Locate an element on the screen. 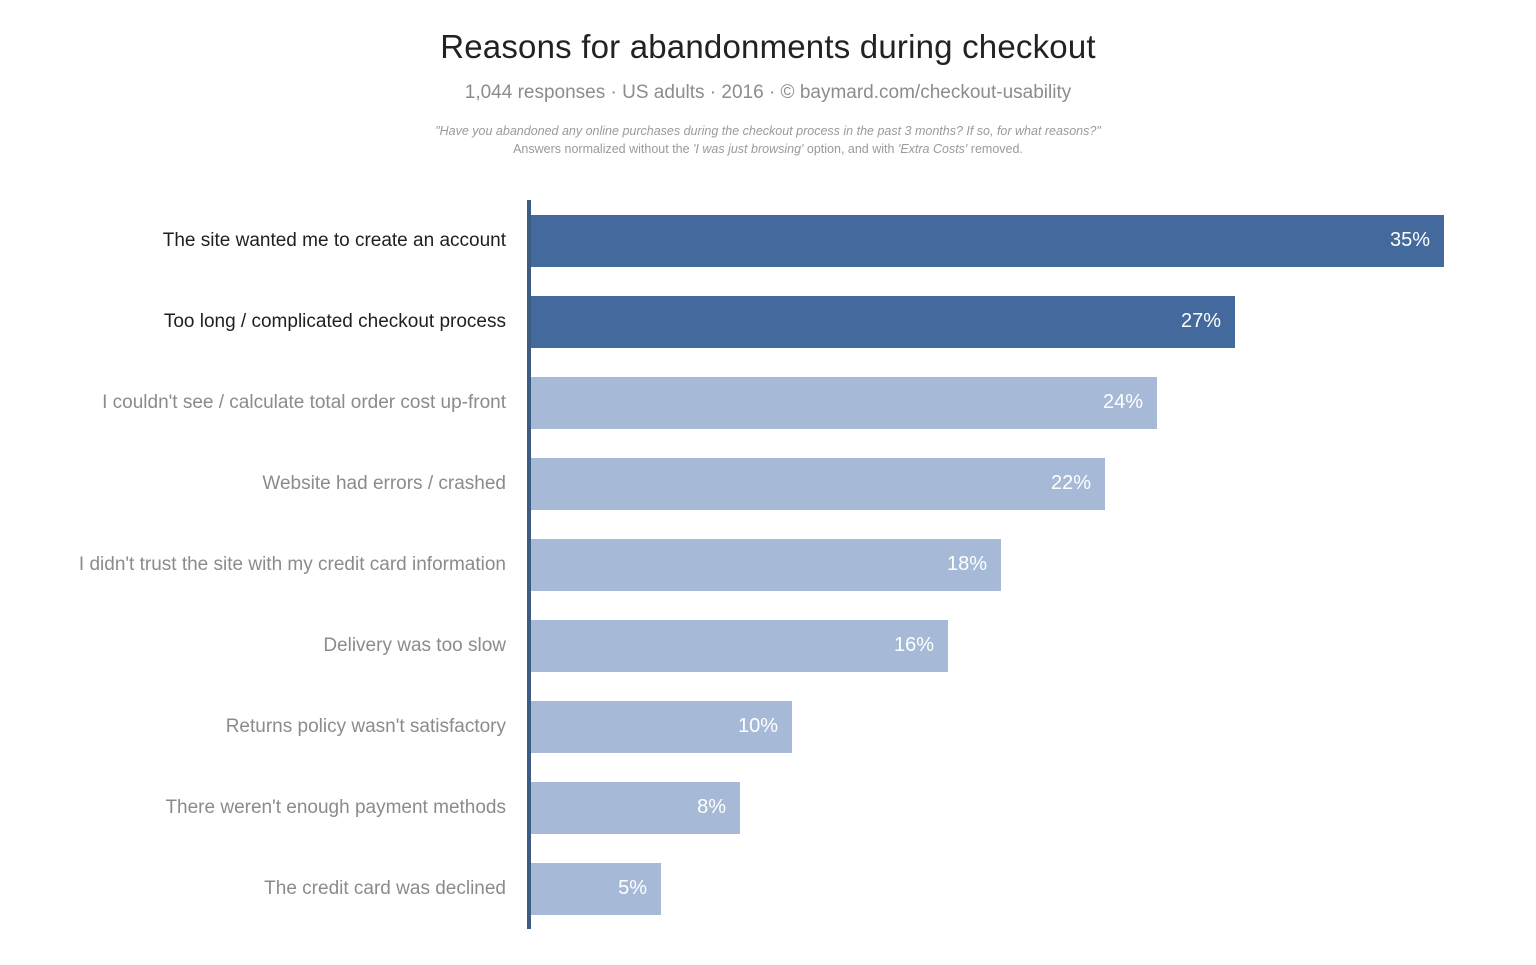  bar-row: The credit card was declined 5% is located at coordinates (768, 889).